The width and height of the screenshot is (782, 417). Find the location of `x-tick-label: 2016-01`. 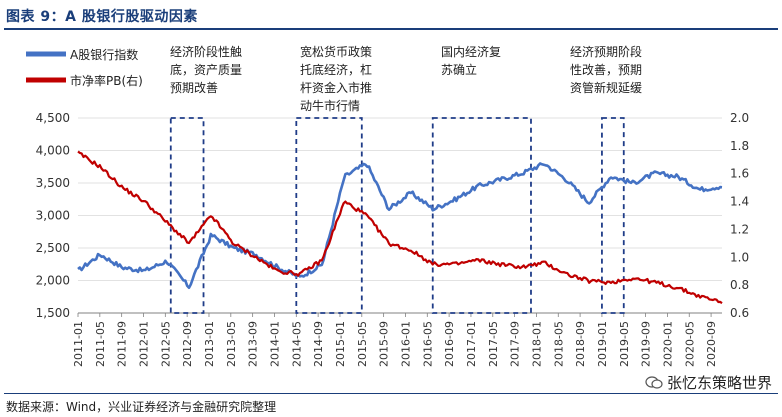

x-tick-label: 2016-01 is located at coordinates (405, 344).